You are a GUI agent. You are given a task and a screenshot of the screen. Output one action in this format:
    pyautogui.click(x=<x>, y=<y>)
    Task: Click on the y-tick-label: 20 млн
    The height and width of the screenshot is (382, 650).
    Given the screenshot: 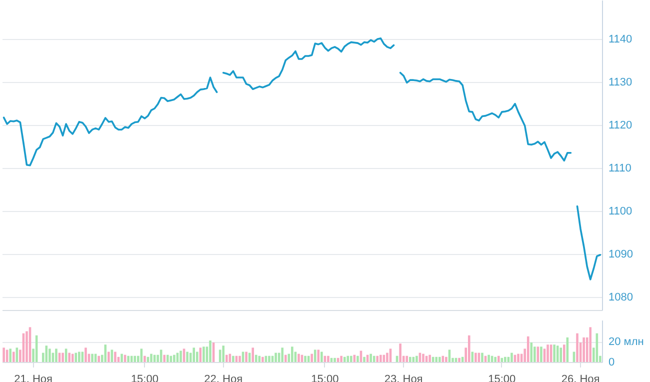 What is the action you would take?
    pyautogui.click(x=626, y=342)
    